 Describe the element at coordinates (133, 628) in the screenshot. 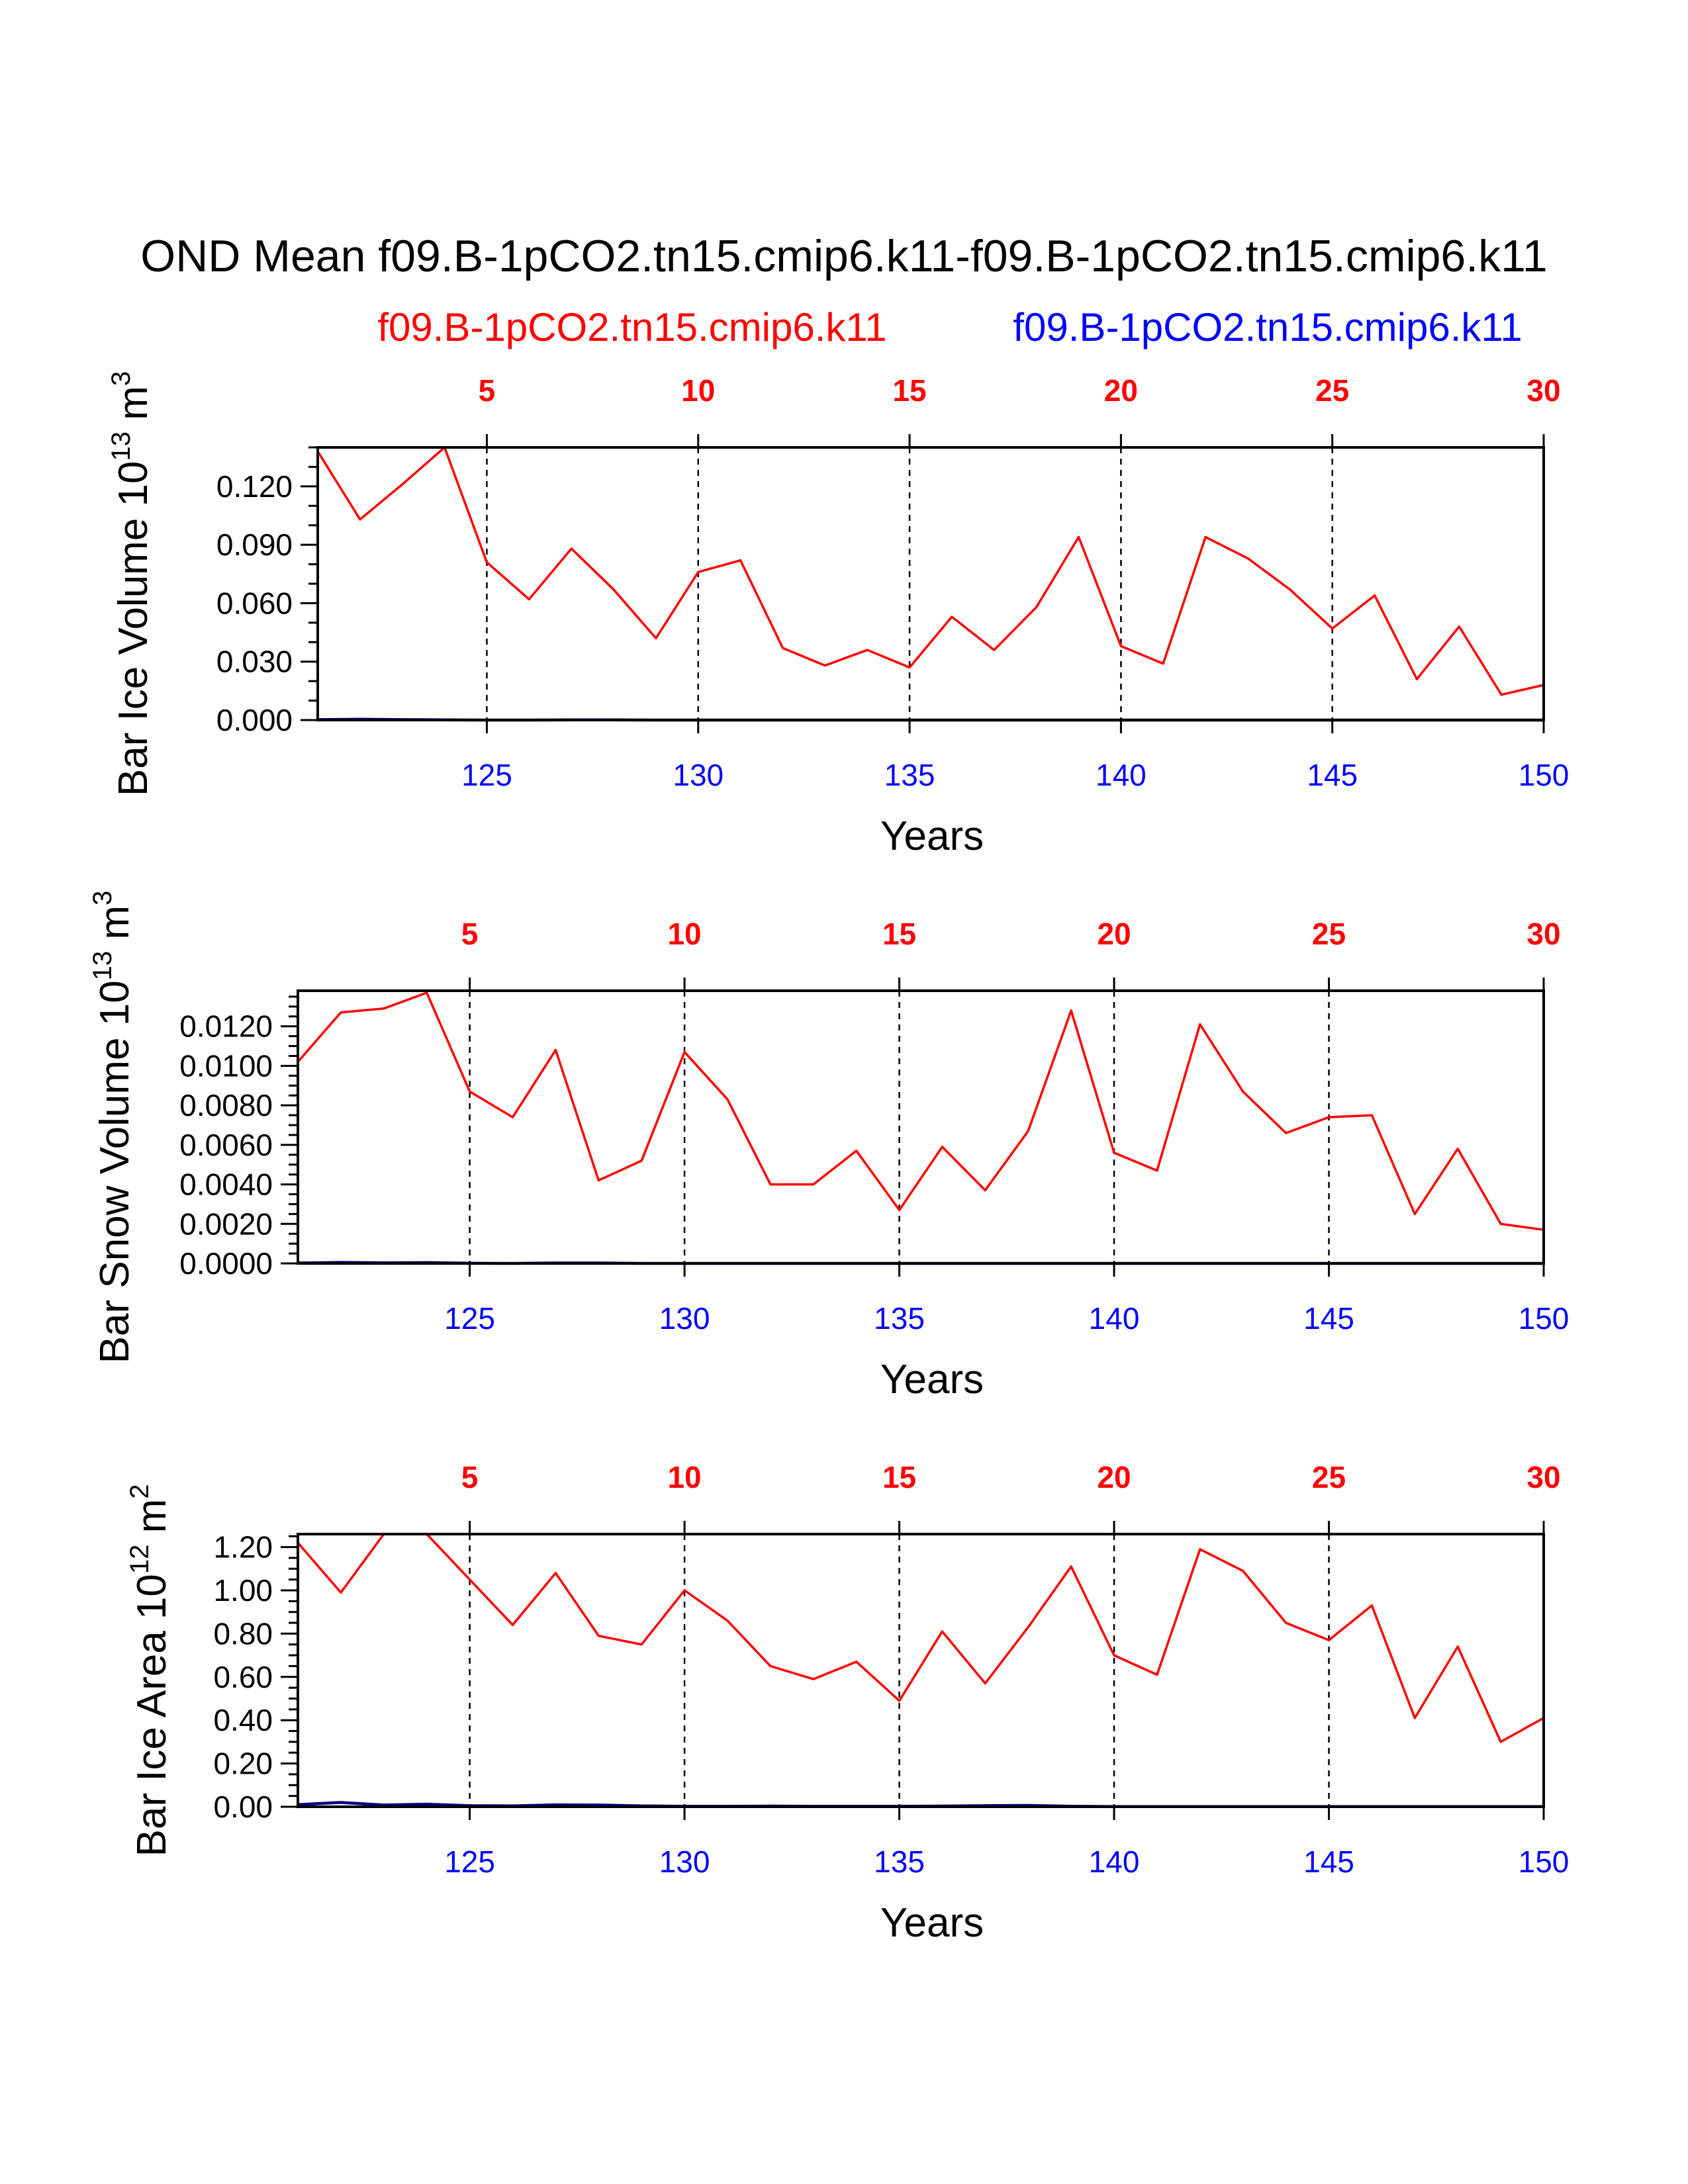

I see `y-axis-label-text: Bar Ice Volume 10` at that location.